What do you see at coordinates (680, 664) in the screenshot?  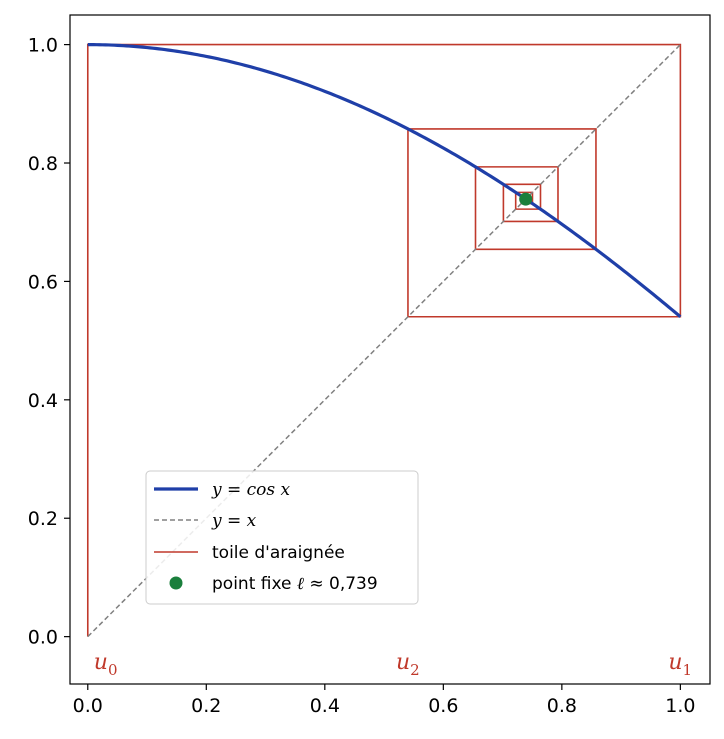 I see `u-annotation: u1` at bounding box center [680, 664].